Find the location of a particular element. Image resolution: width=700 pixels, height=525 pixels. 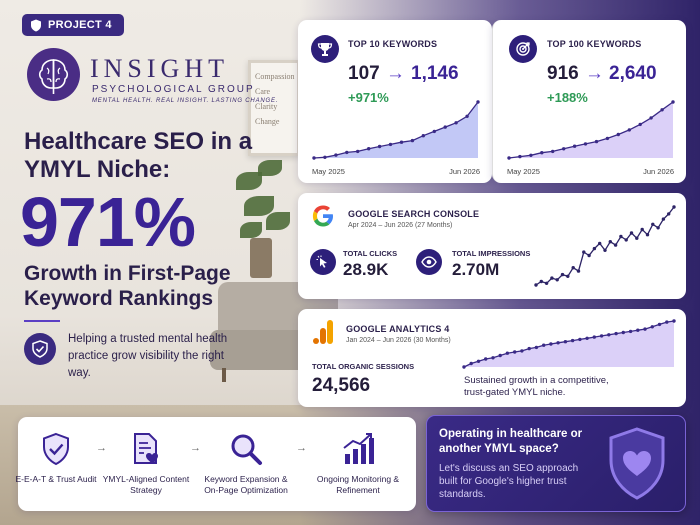

logo-name: INSIGHT is located at coordinates (159, 68).